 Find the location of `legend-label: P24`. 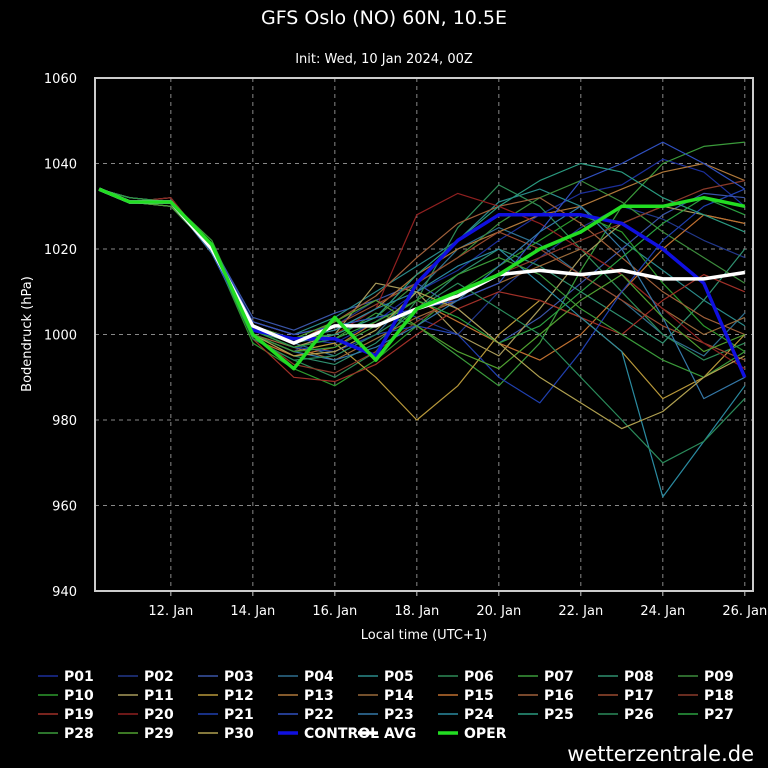

legend-label: P24 is located at coordinates (479, 715).